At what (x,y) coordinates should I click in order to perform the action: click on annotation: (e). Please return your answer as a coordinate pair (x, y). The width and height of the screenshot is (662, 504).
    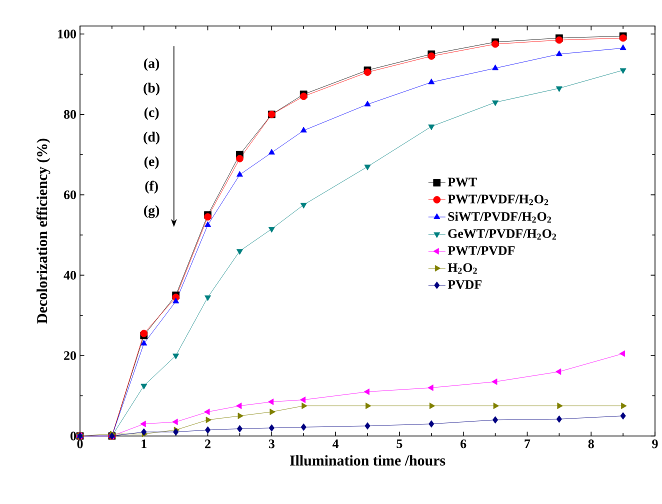
    Looking at the image, I should click on (151, 162).